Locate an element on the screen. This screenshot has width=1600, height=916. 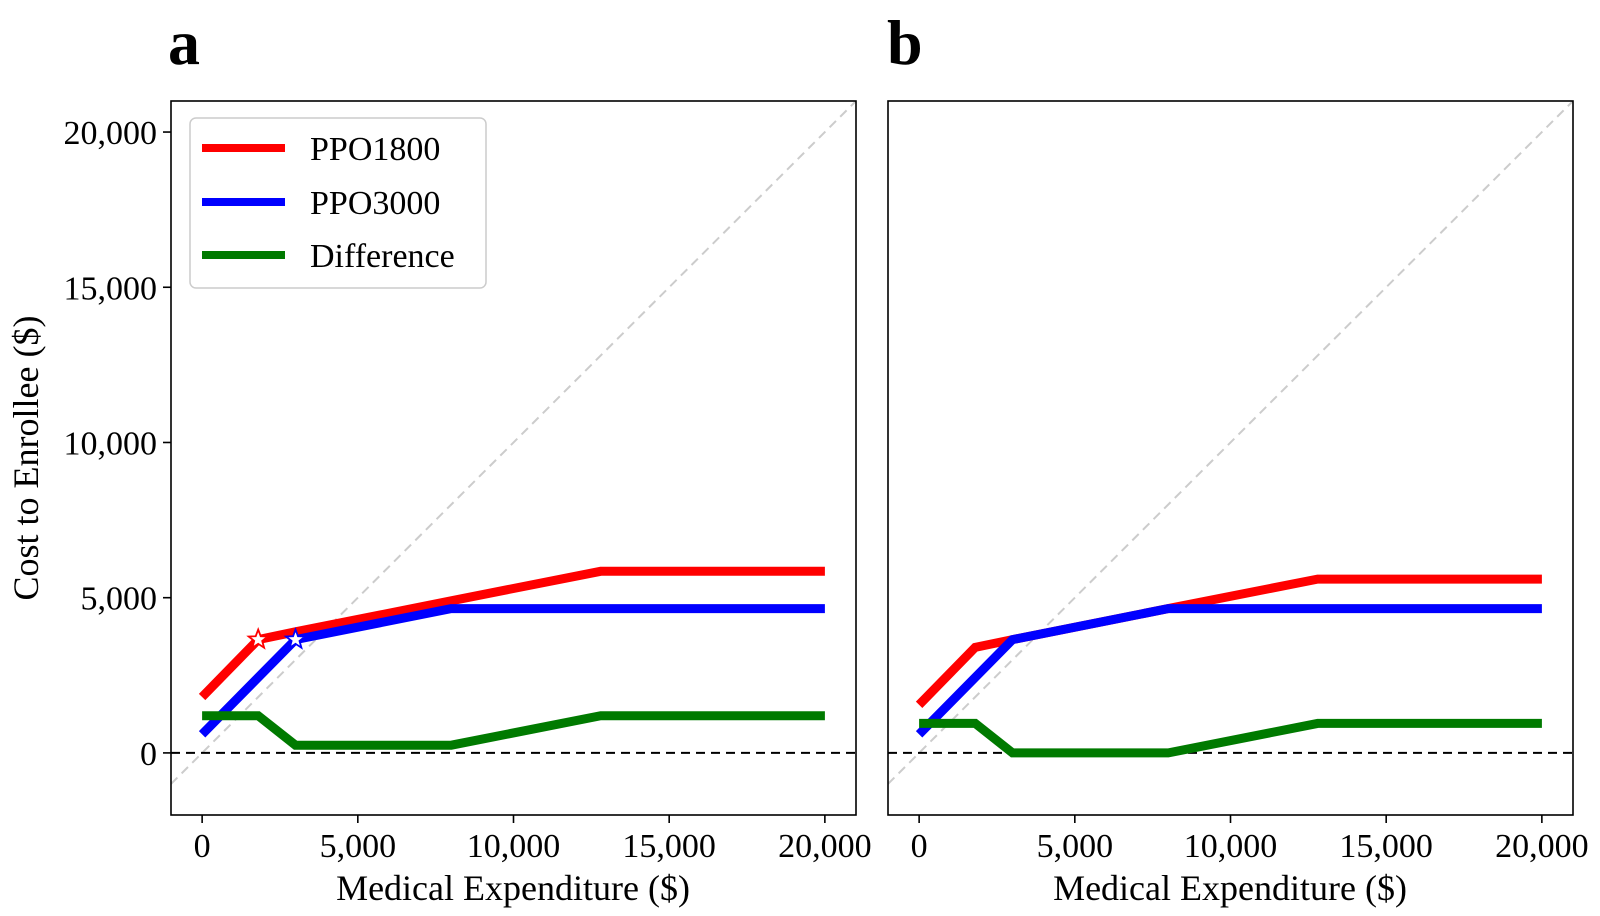
panel-b-x-tick-label: 0 is located at coordinates (919, 846).